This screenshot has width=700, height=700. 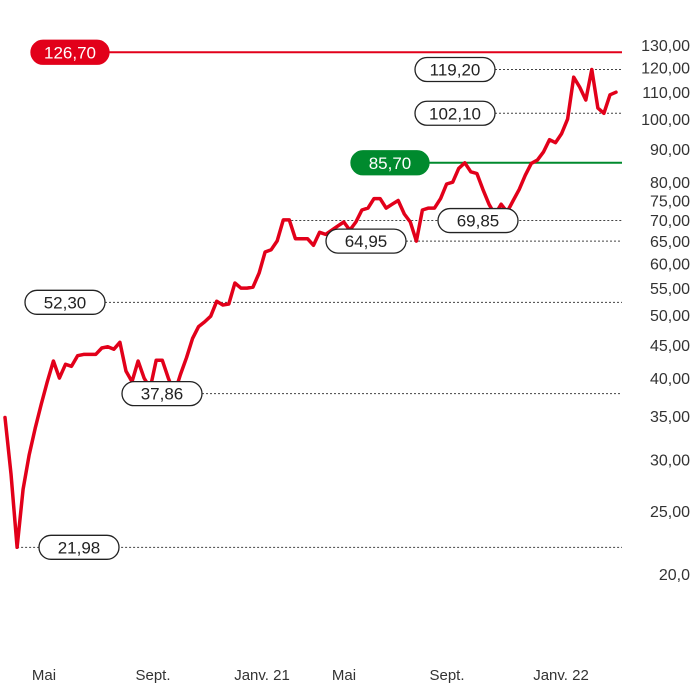 I want to click on svg-text: 52,30, so click(x=65, y=302).